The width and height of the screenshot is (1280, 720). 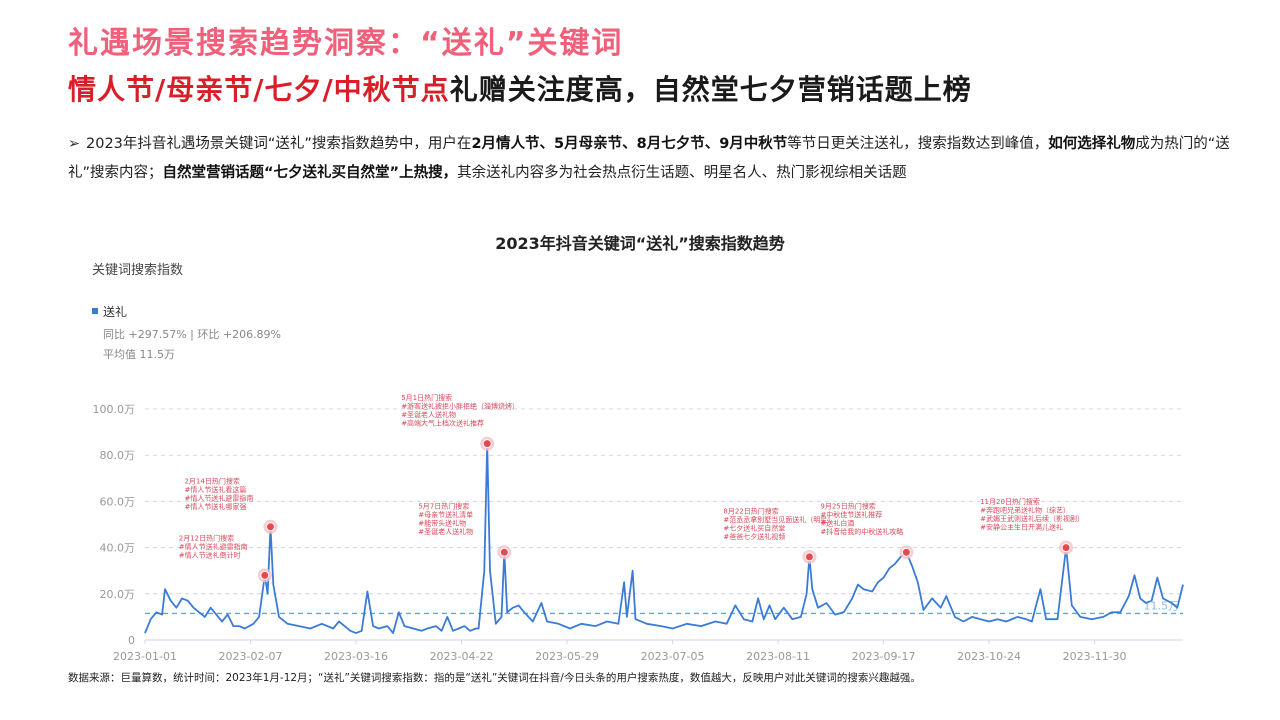 I want to click on y-tick-label: 80.0万, so click(x=118, y=455).